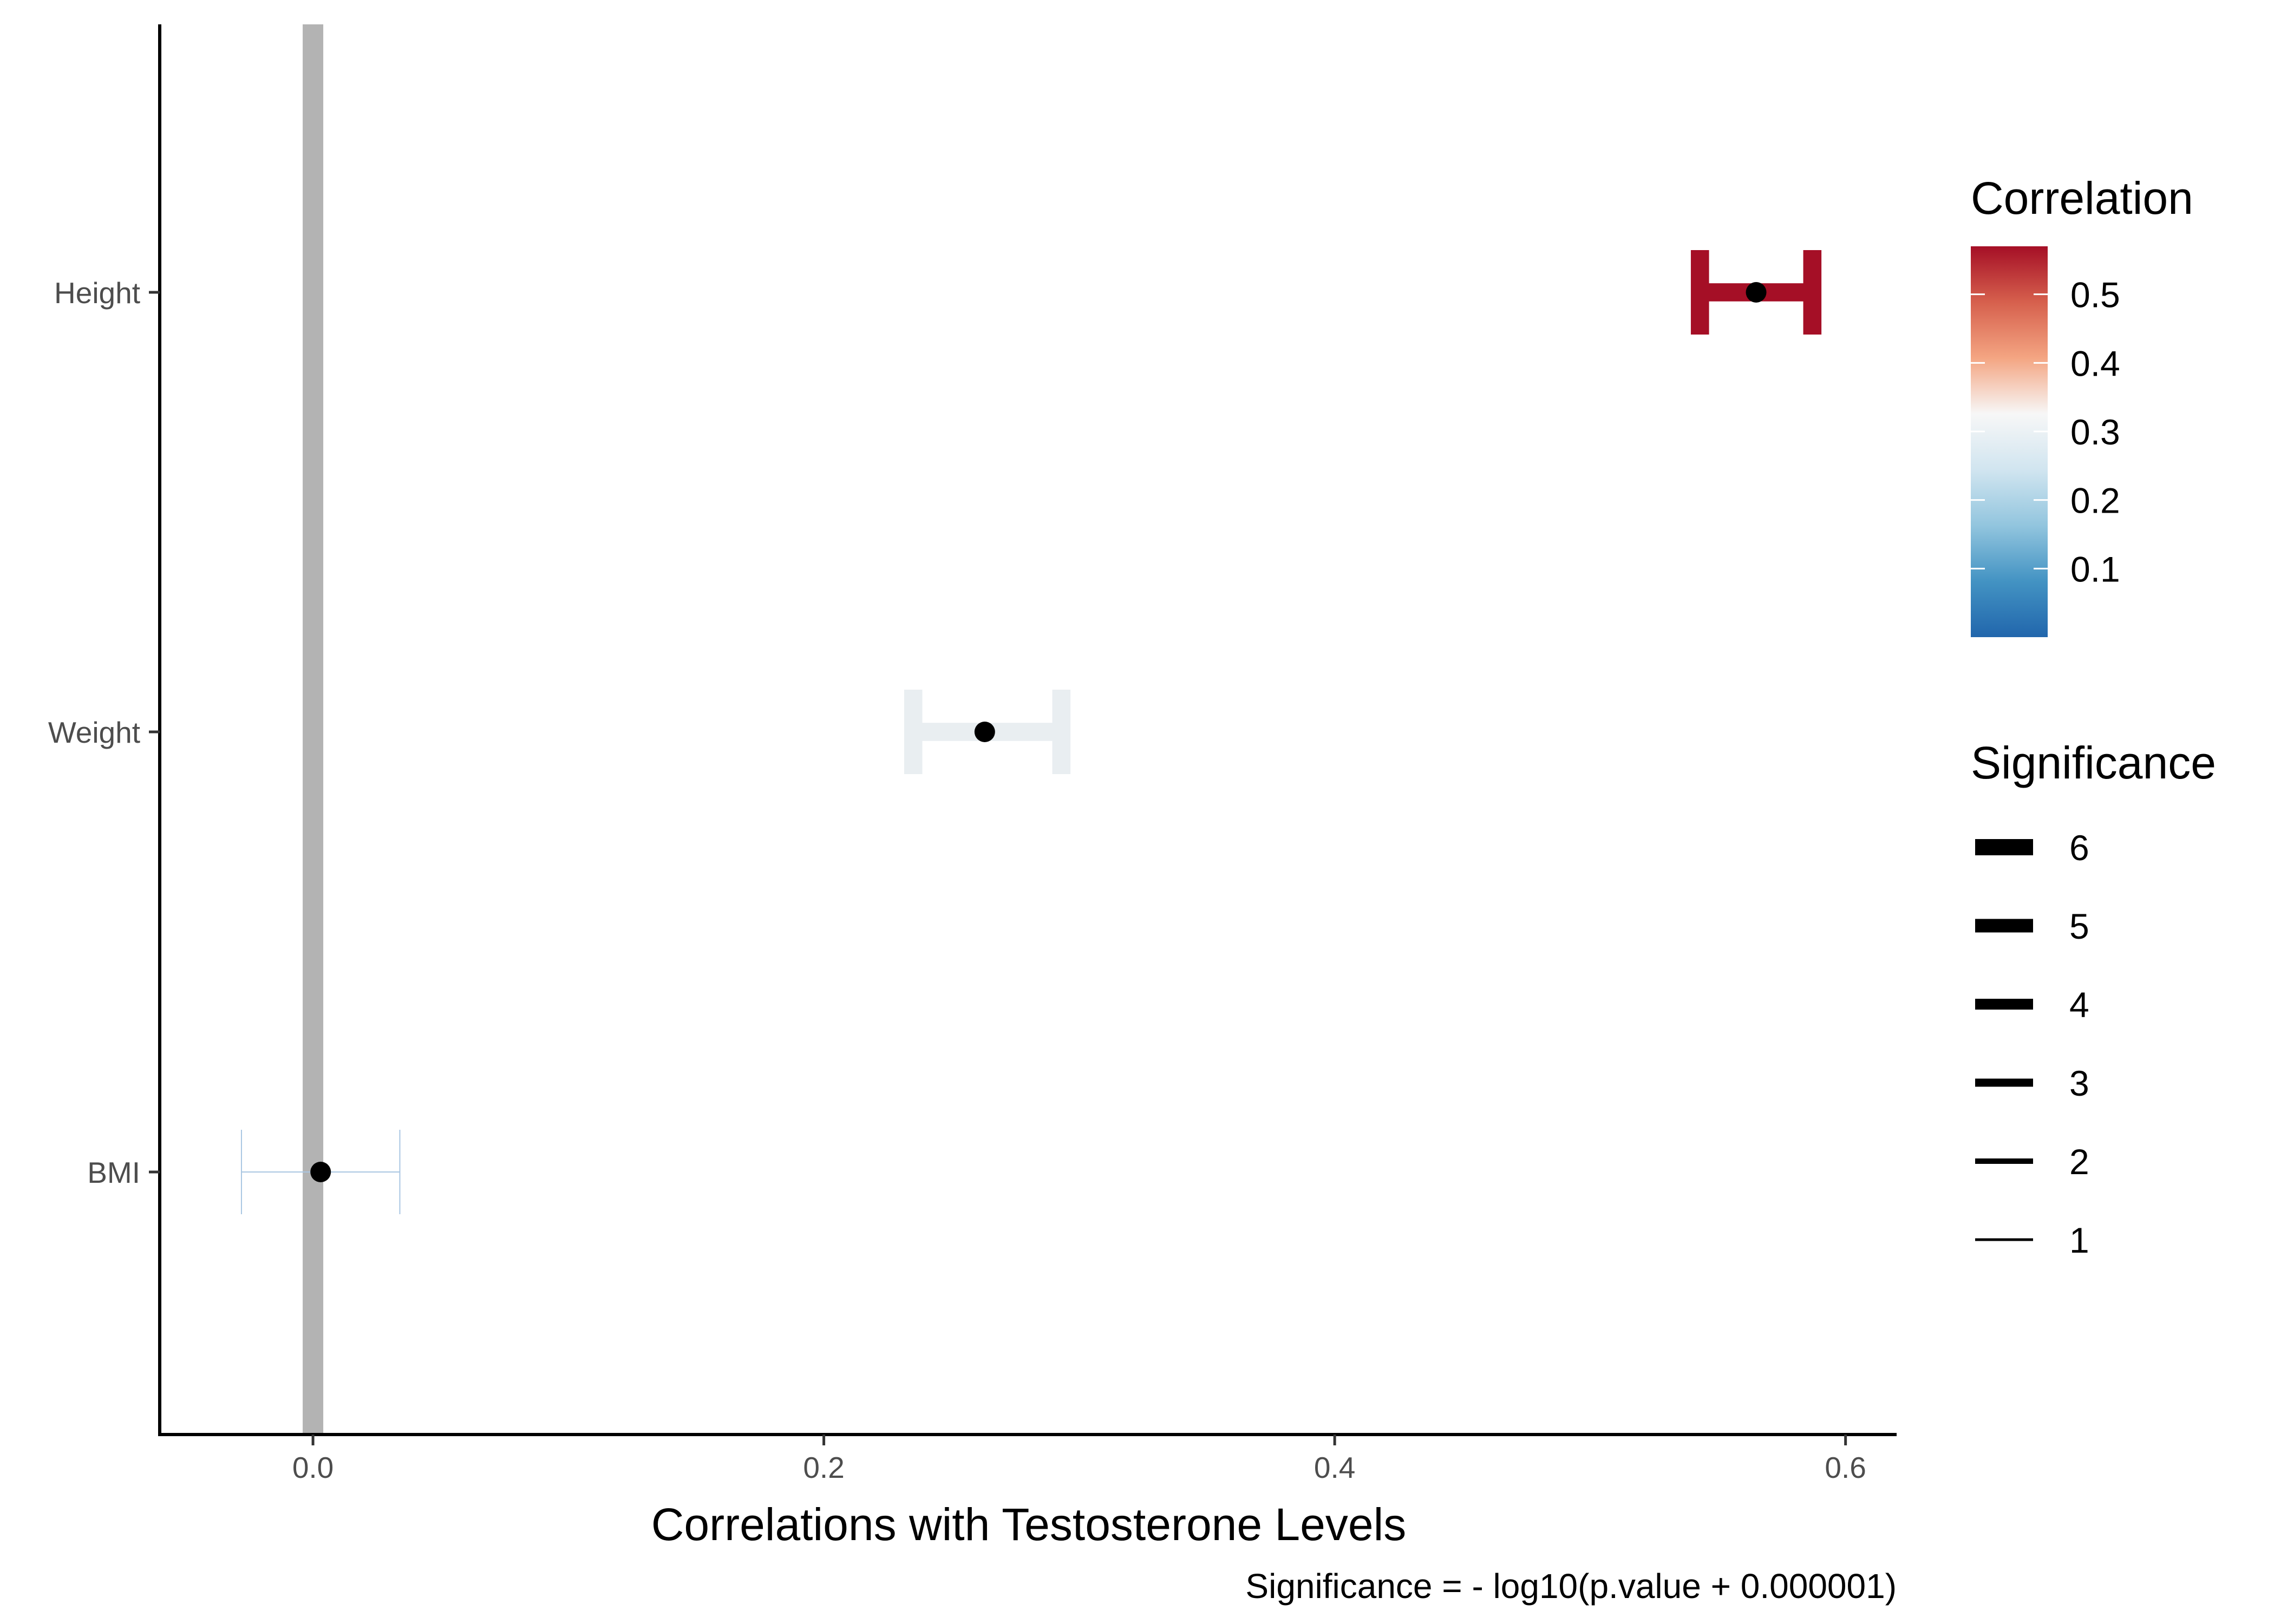 The image size is (2274, 1624). I want to click on y-tick-label-weight: Weight, so click(94, 733).